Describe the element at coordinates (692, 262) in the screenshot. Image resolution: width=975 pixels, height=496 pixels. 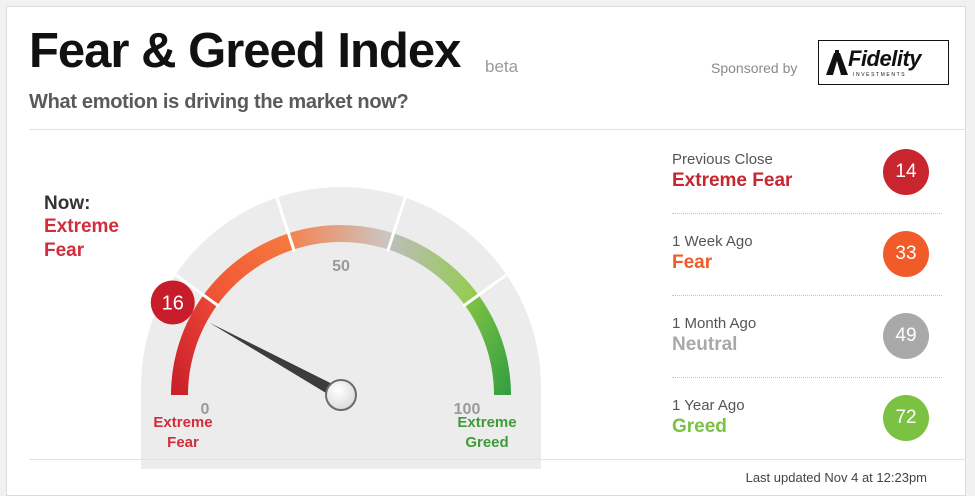
I see `history-sentiment: Fear` at that location.